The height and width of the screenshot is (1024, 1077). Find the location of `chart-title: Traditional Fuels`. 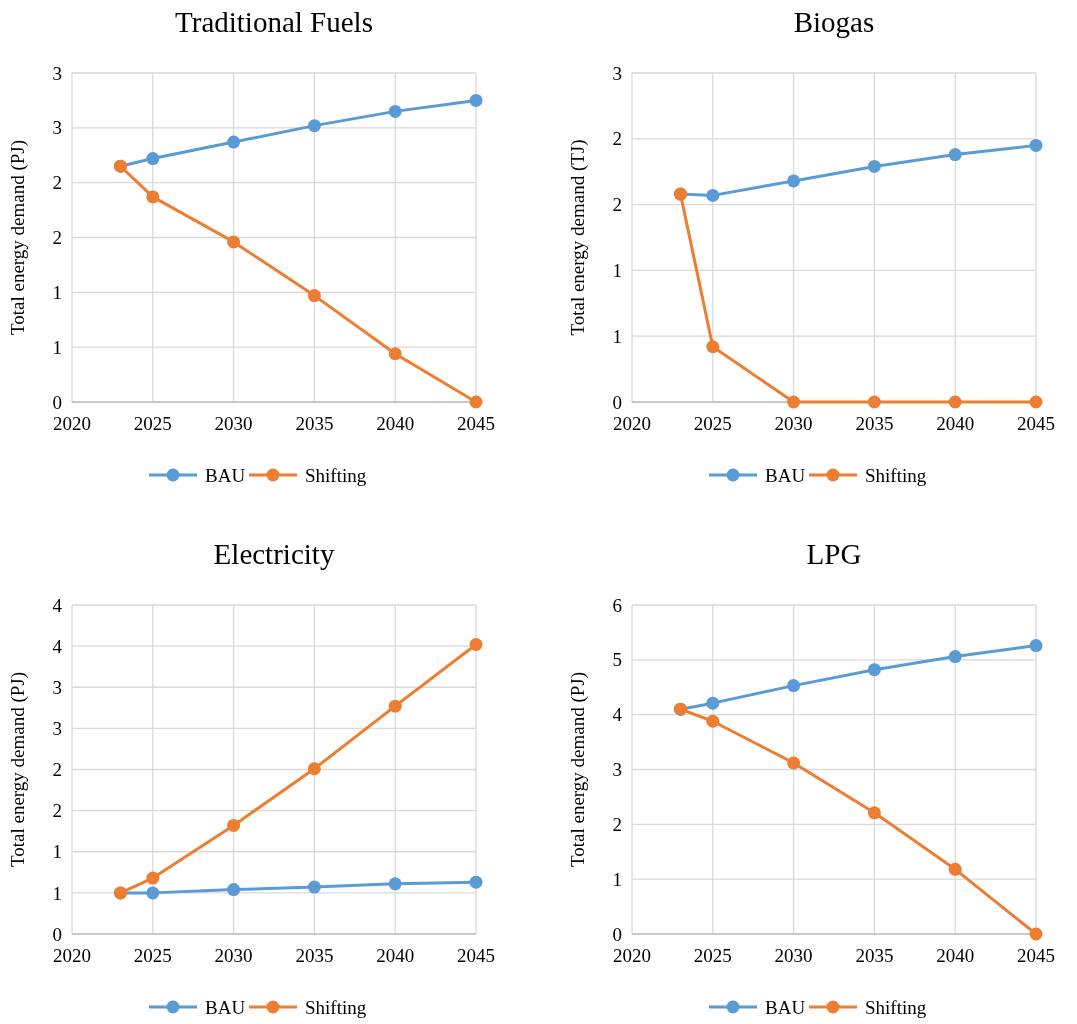

chart-title: Traditional Fuels is located at coordinates (274, 22).